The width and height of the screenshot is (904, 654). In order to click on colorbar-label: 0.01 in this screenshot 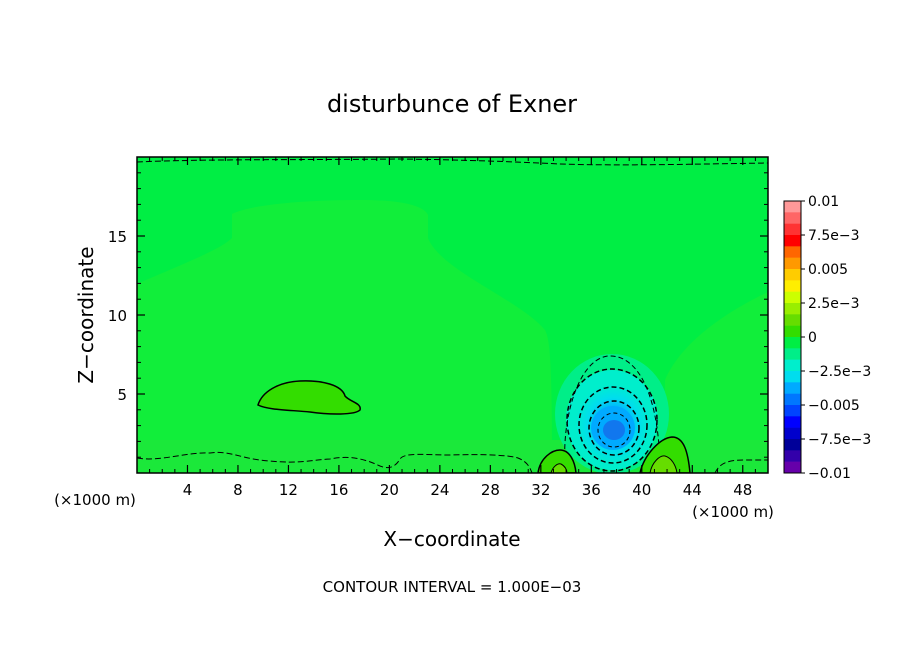, I will do `click(823, 202)`.